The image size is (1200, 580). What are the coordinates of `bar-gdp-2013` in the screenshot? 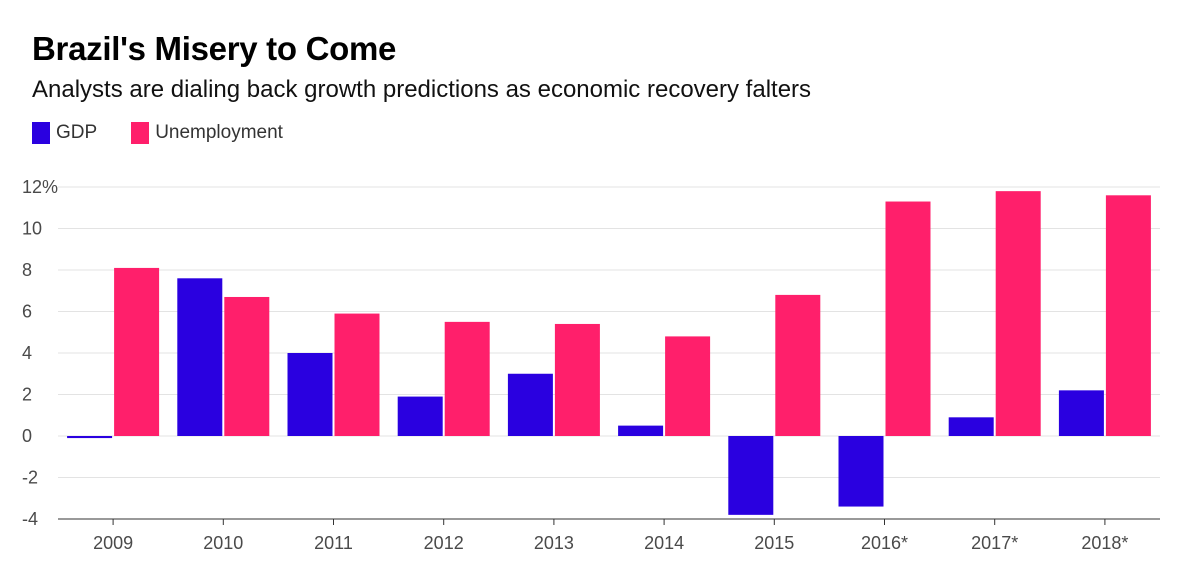 It's located at (530, 404).